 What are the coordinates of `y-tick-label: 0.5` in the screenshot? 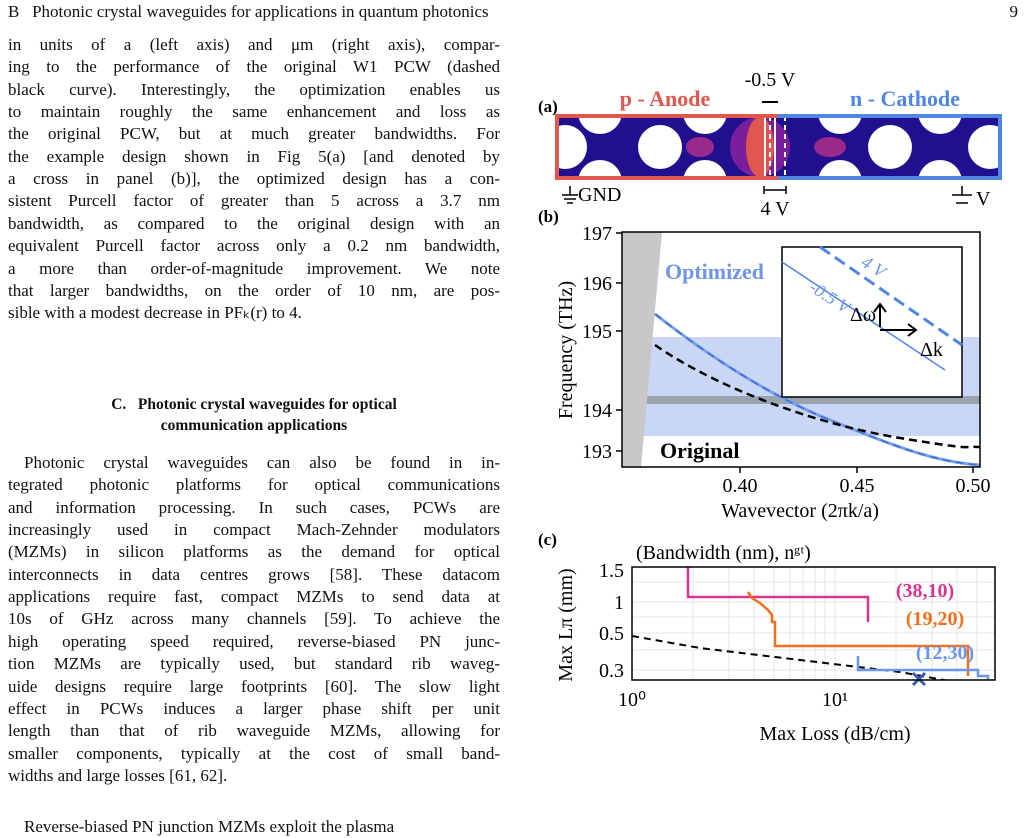 It's located at (611, 634).